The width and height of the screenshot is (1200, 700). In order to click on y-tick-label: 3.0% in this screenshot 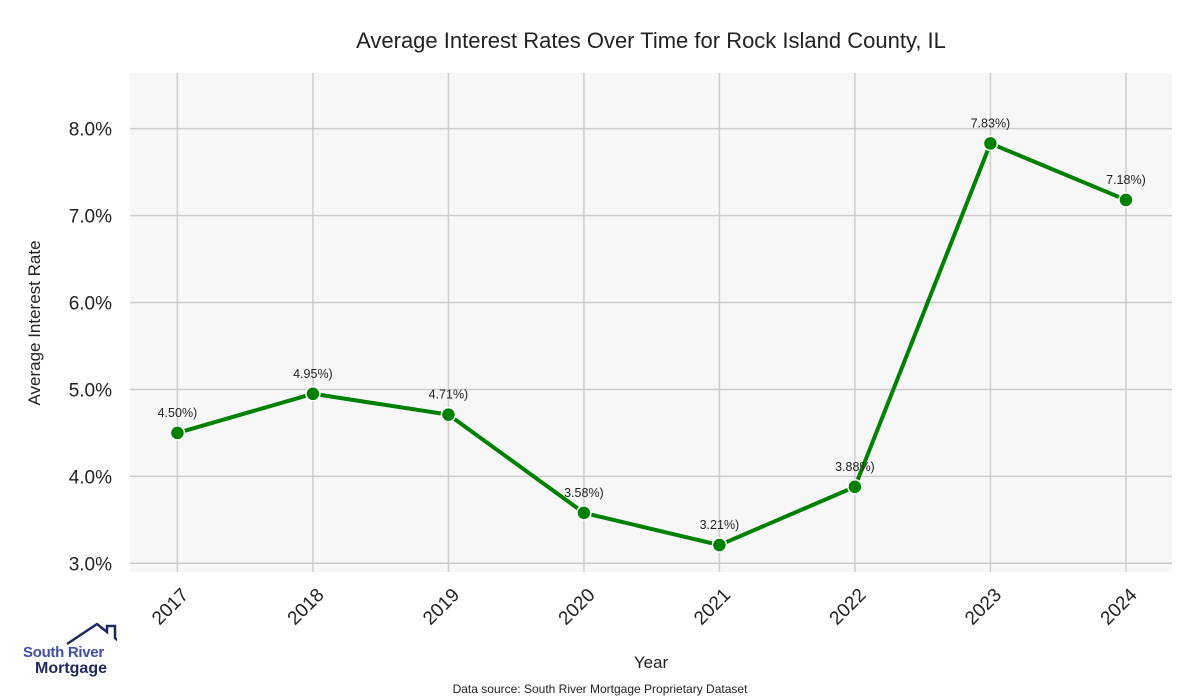, I will do `click(90, 564)`.